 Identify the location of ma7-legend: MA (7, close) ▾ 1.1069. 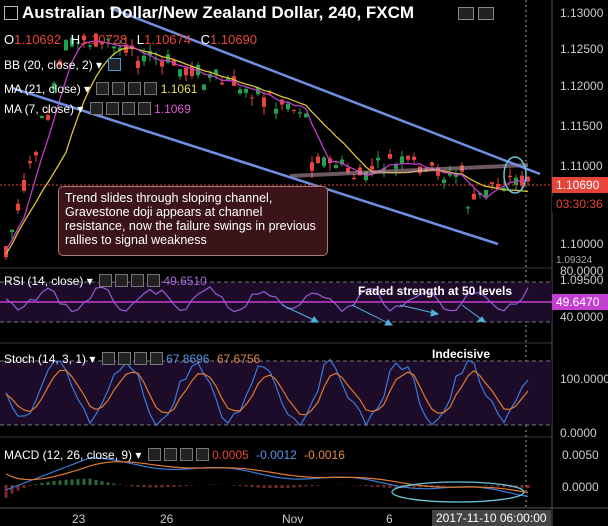
(97, 109).